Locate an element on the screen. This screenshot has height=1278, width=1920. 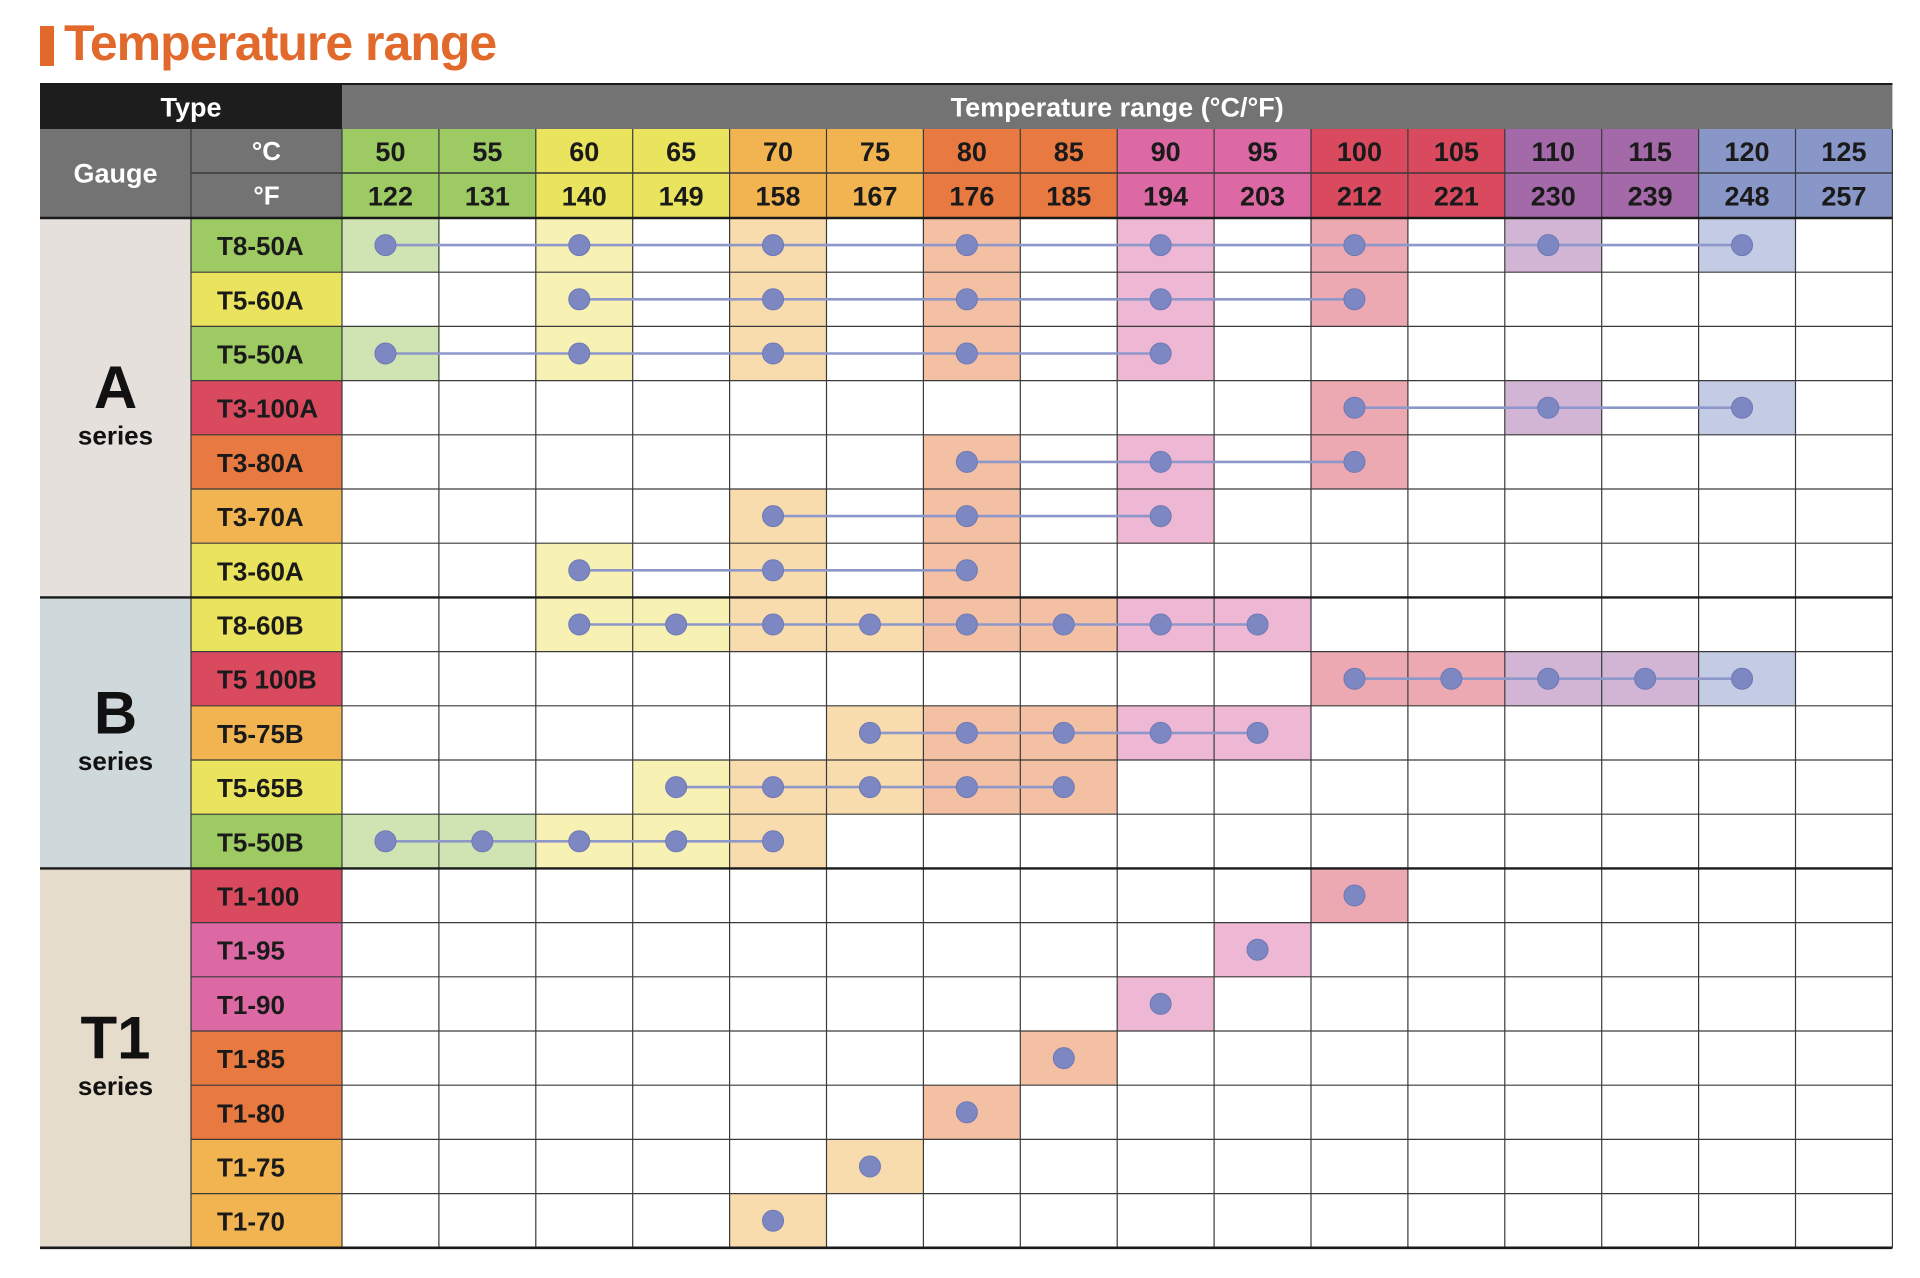
celsius-value-85: 85 is located at coordinates (1069, 152).